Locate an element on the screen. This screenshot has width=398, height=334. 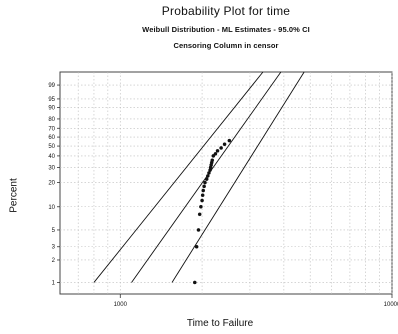
y-tick-label: 10 is located at coordinates (51, 208).